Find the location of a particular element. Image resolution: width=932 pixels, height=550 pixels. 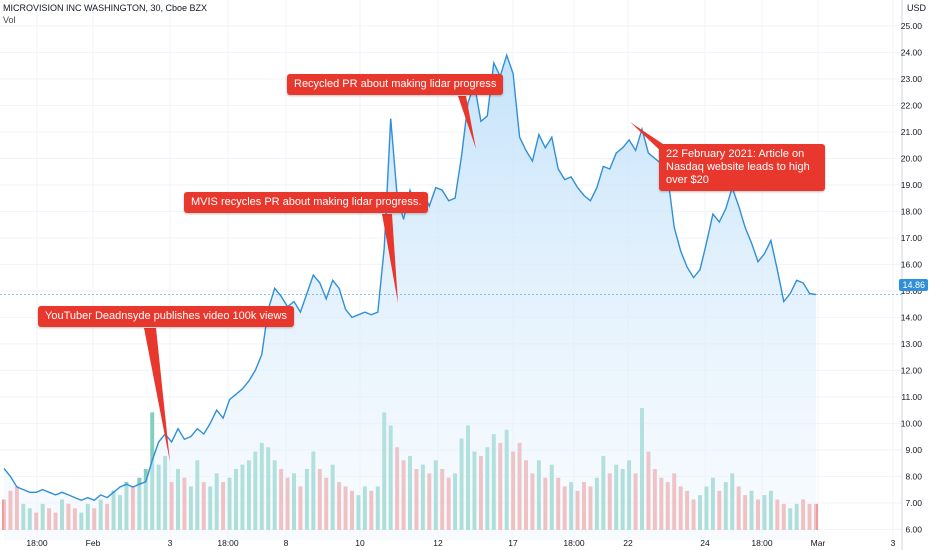

x-tick-label: 24 is located at coordinates (705, 543).